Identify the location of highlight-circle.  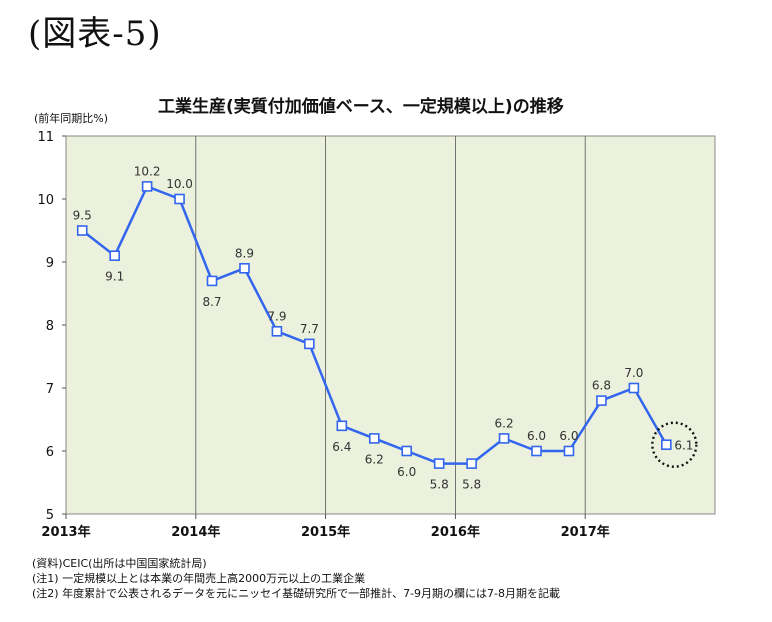
(674, 444).